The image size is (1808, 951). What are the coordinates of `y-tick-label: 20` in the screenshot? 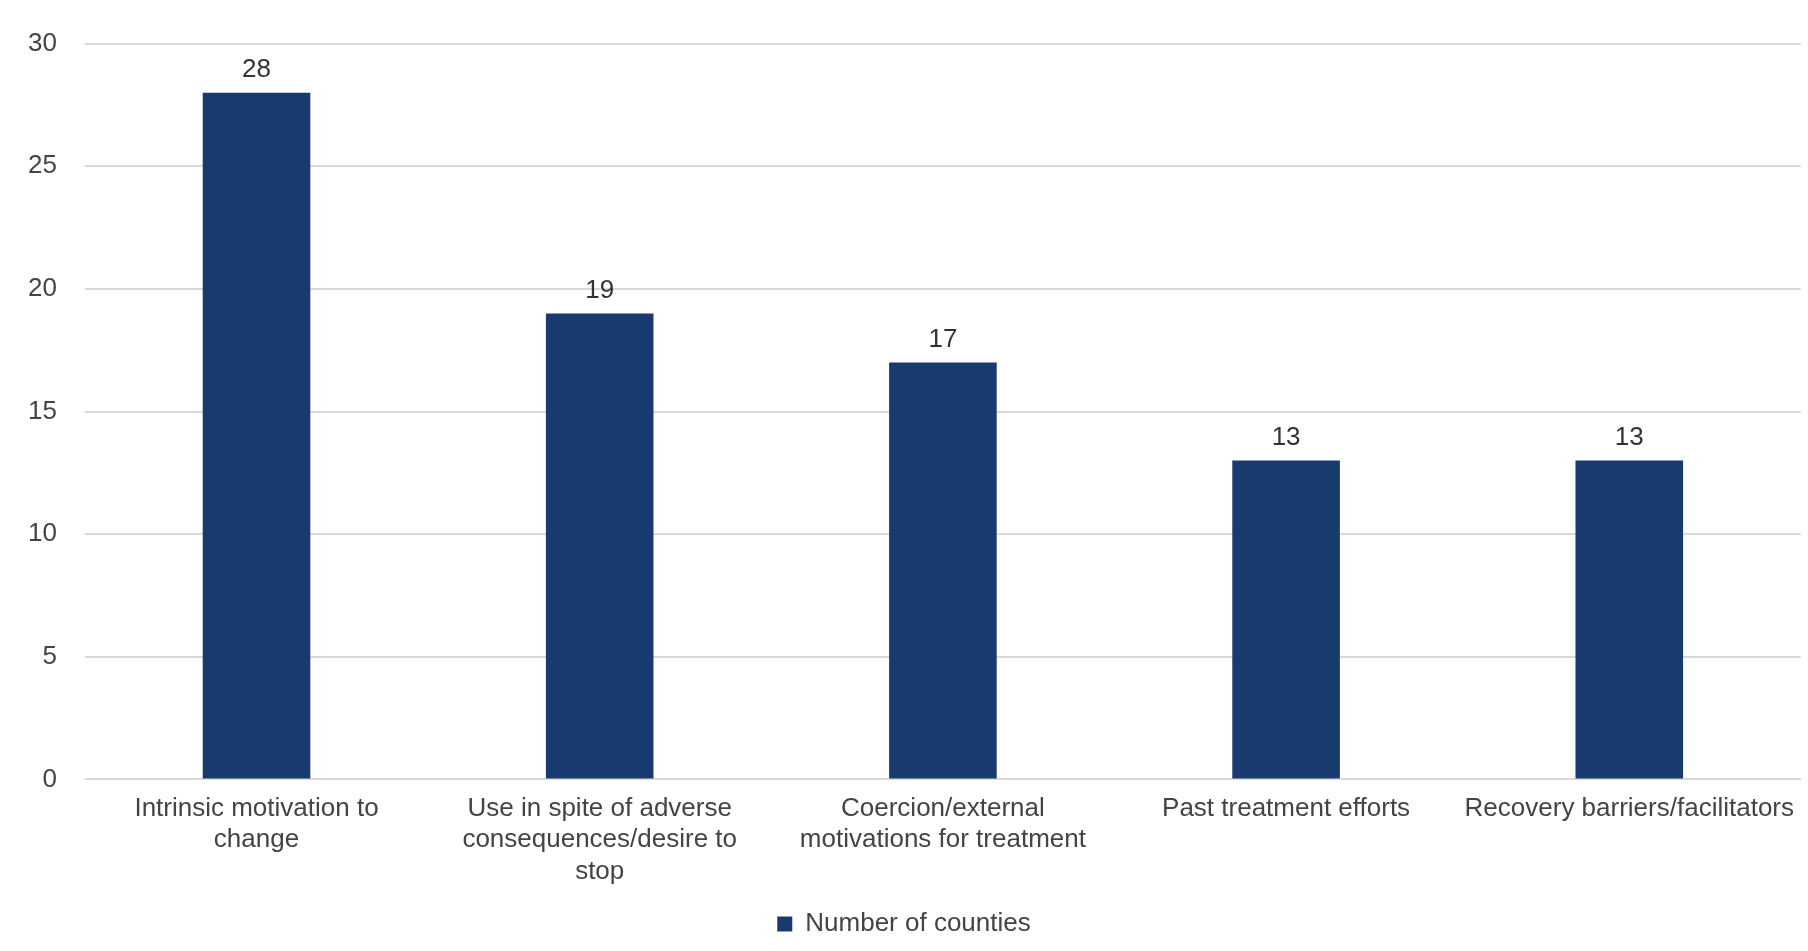 It's located at (42, 287).